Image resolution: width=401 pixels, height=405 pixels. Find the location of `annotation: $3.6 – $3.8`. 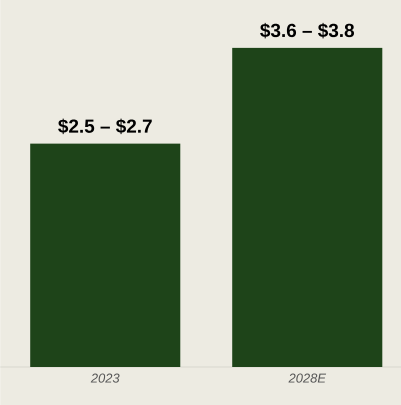

annotation: $3.6 – $3.8 is located at coordinates (307, 30).